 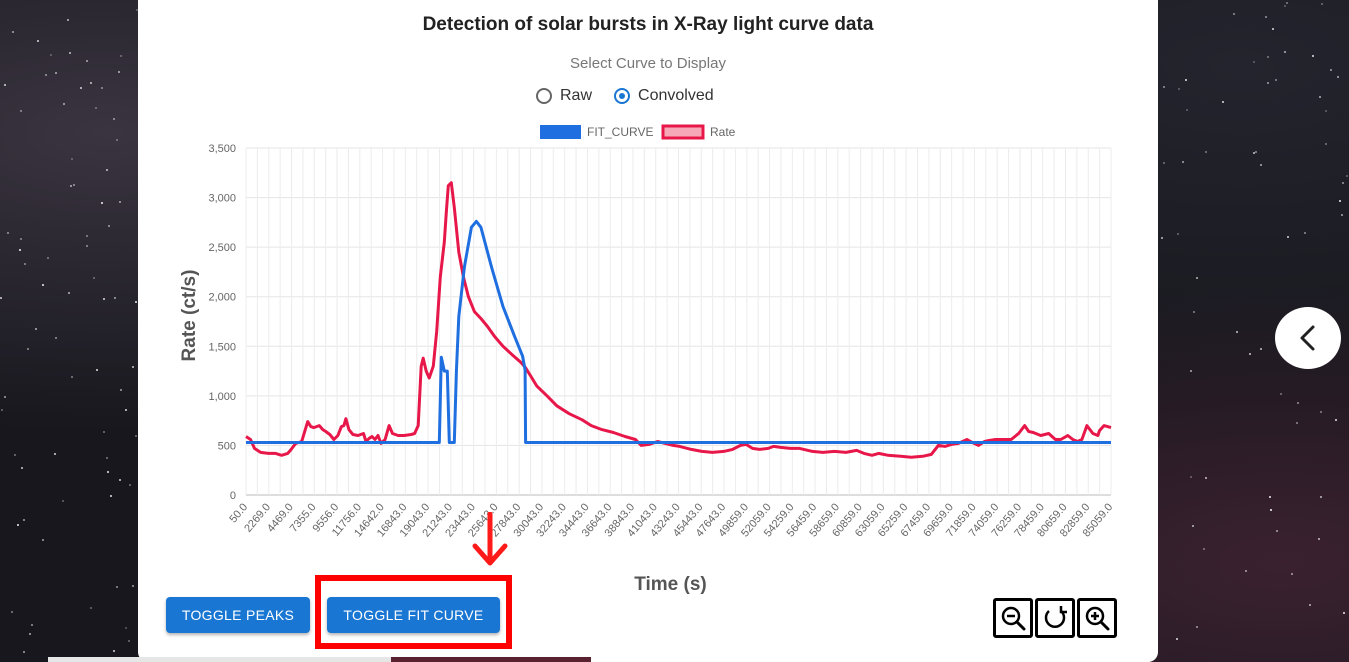 I want to click on zoom-out-button, so click(x=1013, y=618).